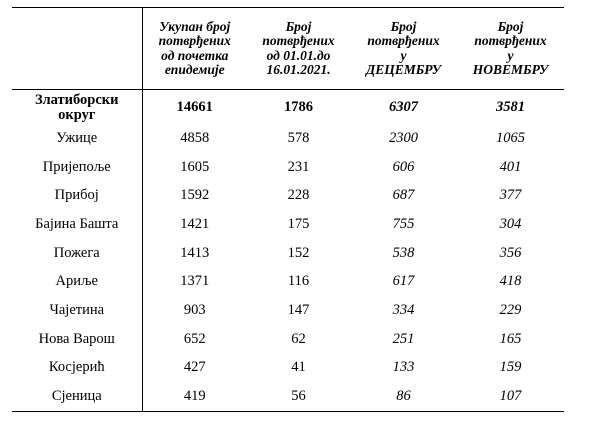 The image size is (599, 421). What do you see at coordinates (195, 166) in the screenshot?
I see `cell-since-start: 1605` at bounding box center [195, 166].